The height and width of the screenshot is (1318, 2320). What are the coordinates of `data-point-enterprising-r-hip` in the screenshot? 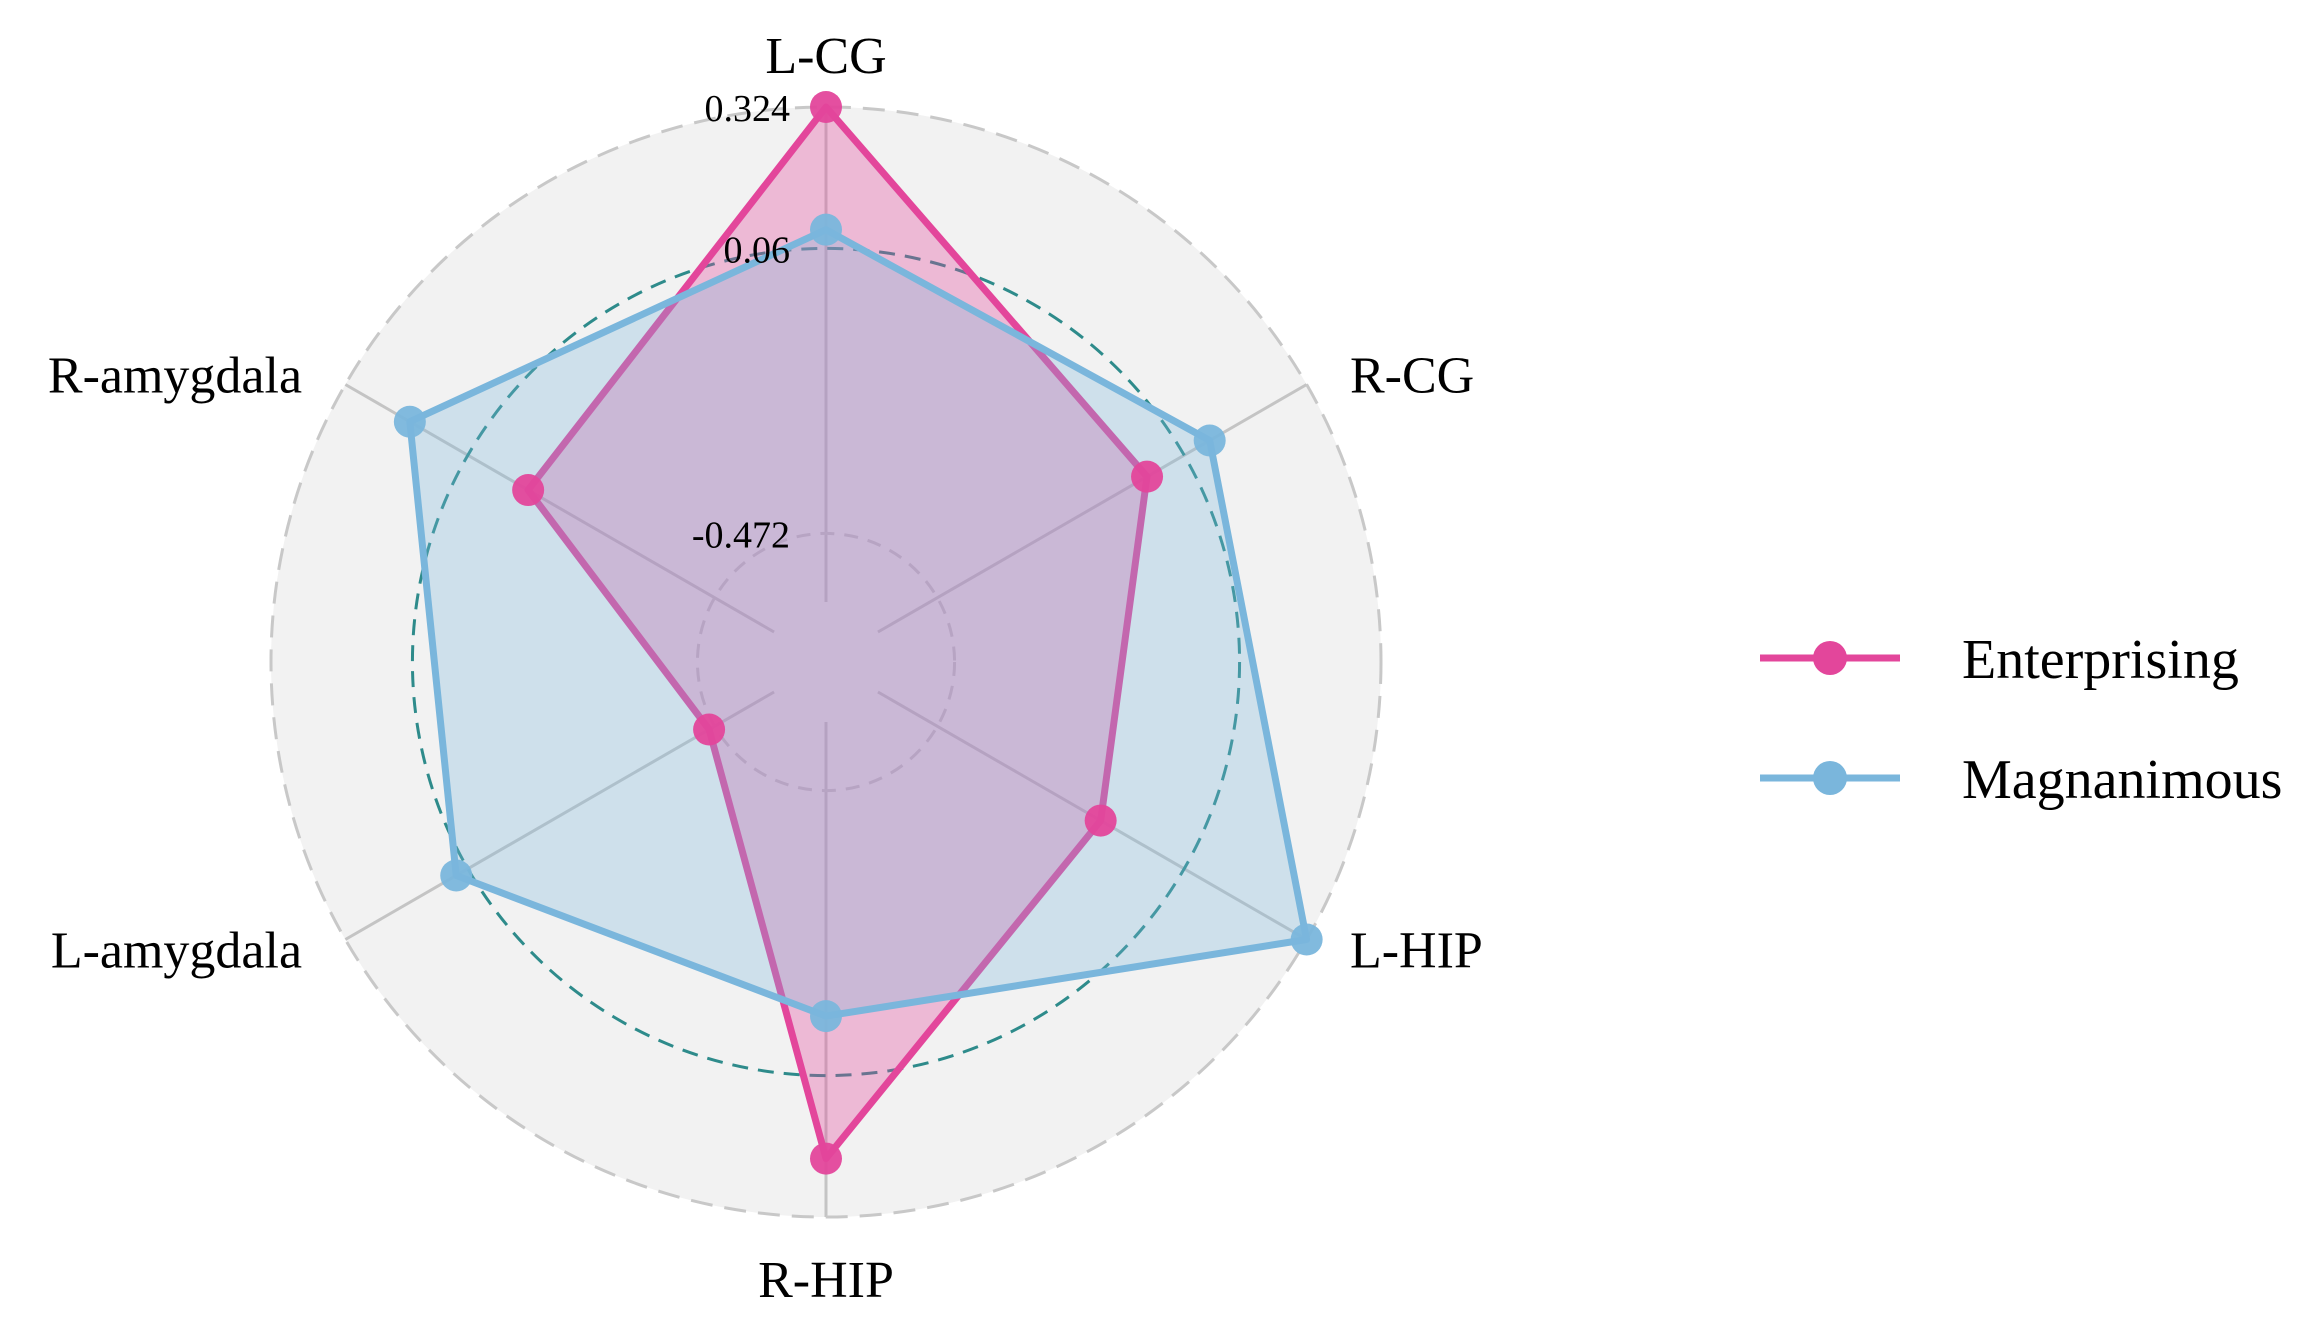 It's located at (826, 1158).